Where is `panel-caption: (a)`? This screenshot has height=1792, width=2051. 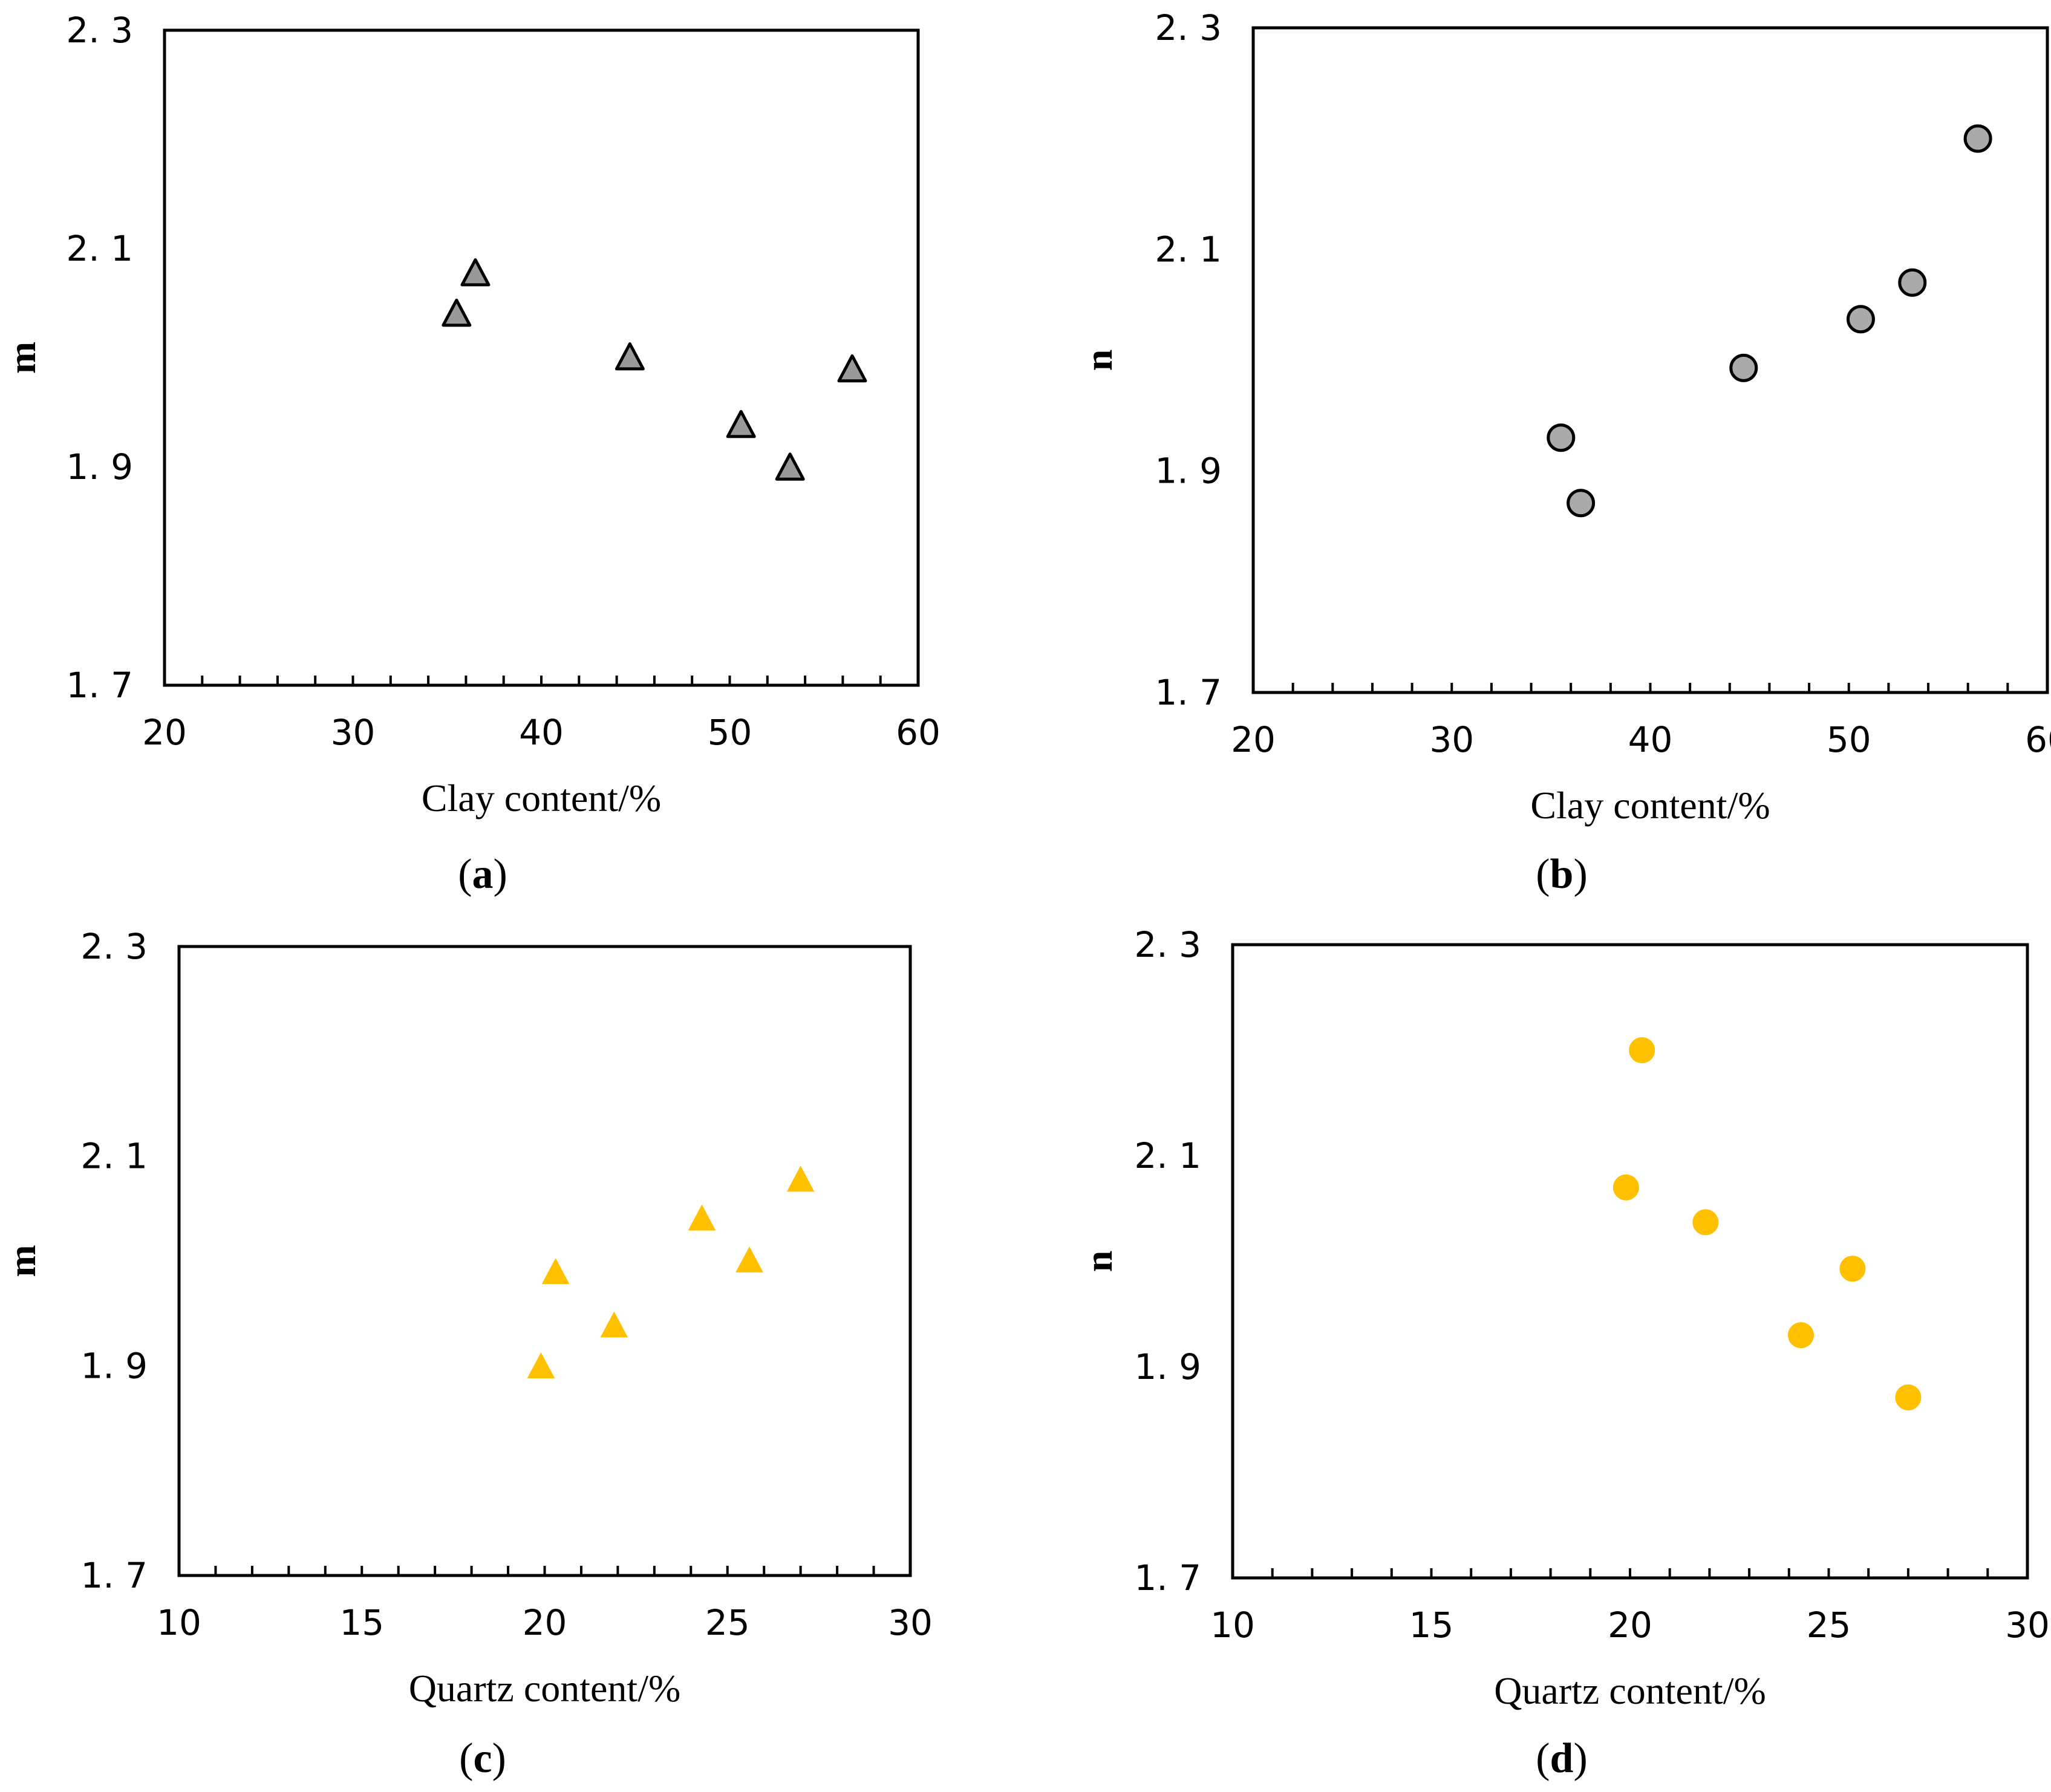 panel-caption: (a) is located at coordinates (482, 875).